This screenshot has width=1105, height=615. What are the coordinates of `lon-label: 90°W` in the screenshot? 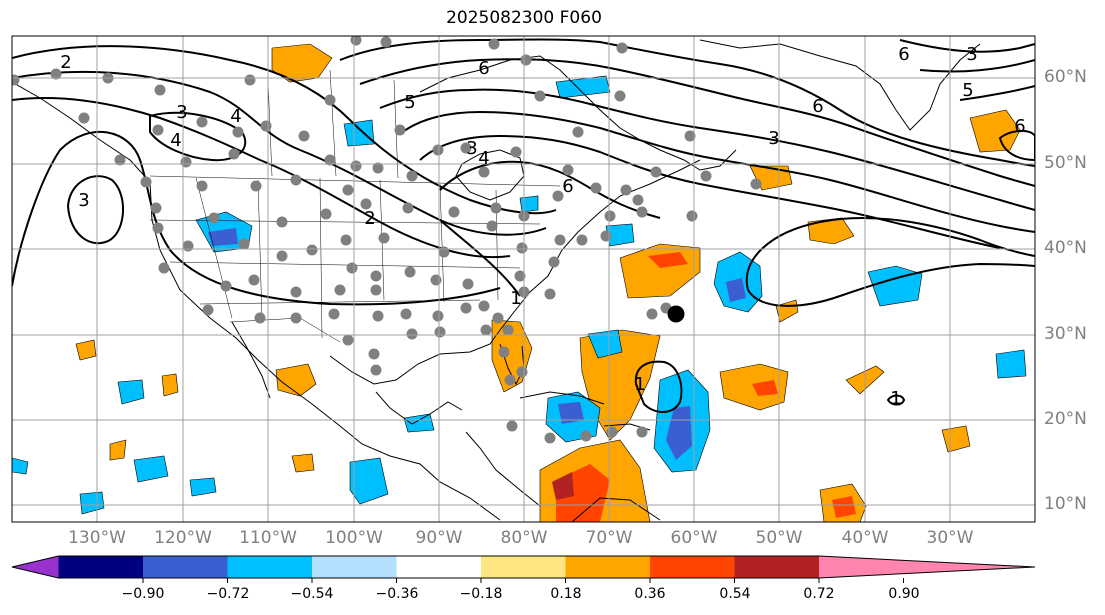 It's located at (439, 538).